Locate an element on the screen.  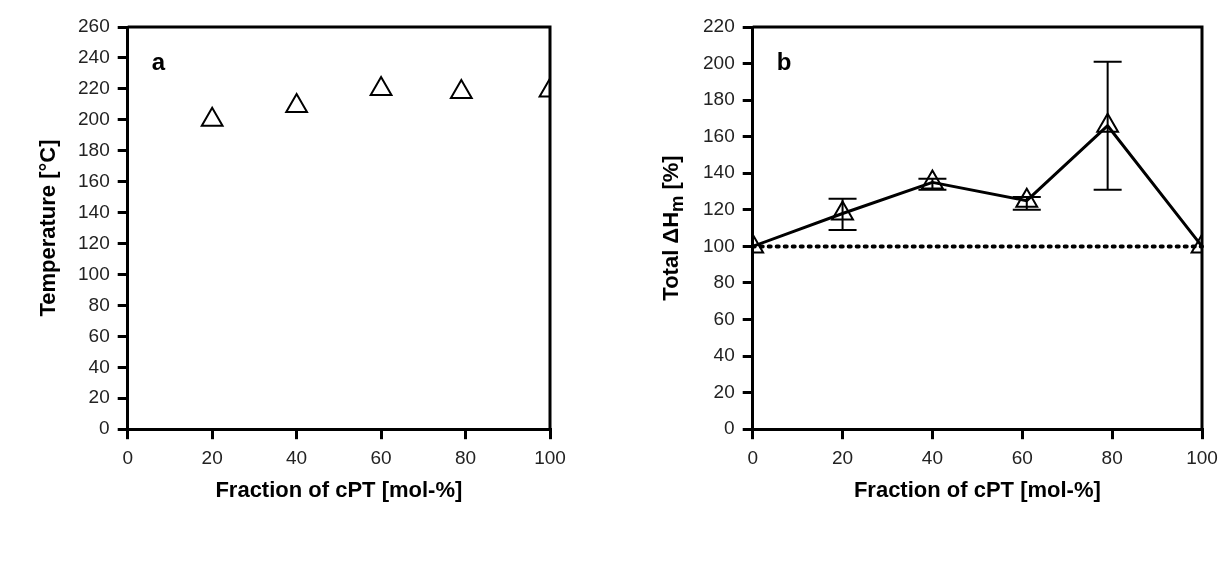
annotation: a is located at coordinates (158, 61).